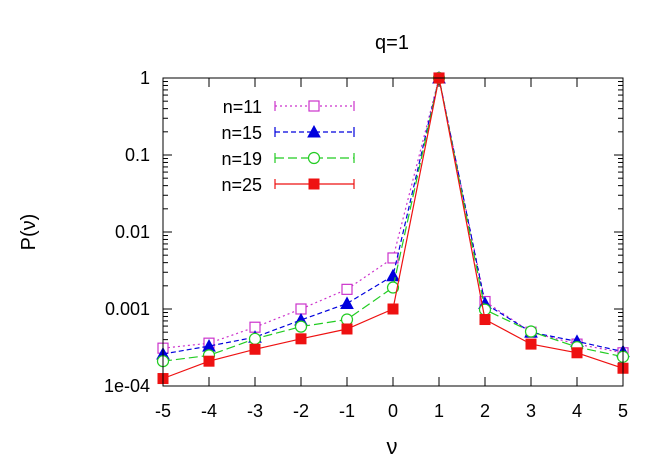  I want to click on y-tick-label: 1, so click(145, 78).